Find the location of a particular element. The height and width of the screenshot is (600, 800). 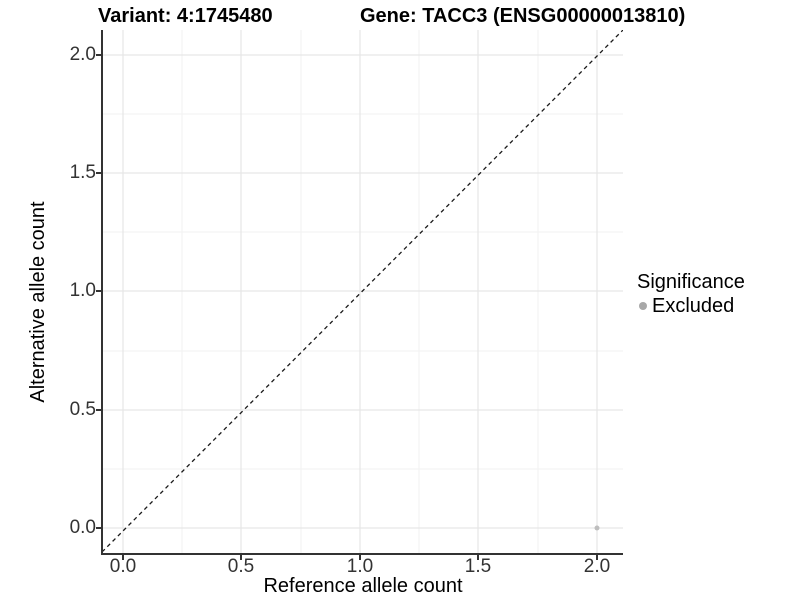

x-tick-label: 1.0 is located at coordinates (360, 566).